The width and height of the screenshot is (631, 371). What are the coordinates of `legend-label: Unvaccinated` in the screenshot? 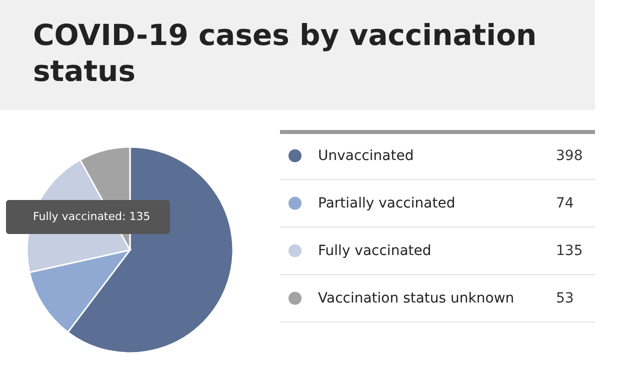 It's located at (366, 156).